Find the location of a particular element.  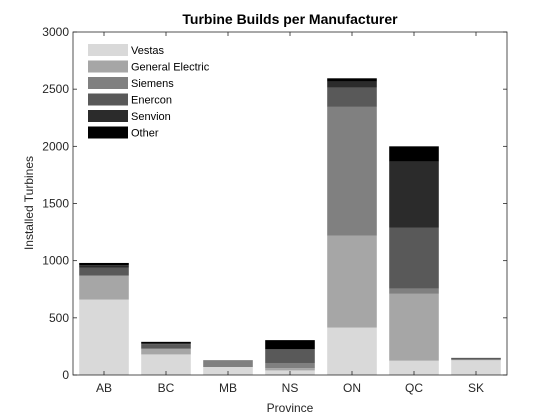

y-tick-label: 3000 is located at coordinates (55, 32).